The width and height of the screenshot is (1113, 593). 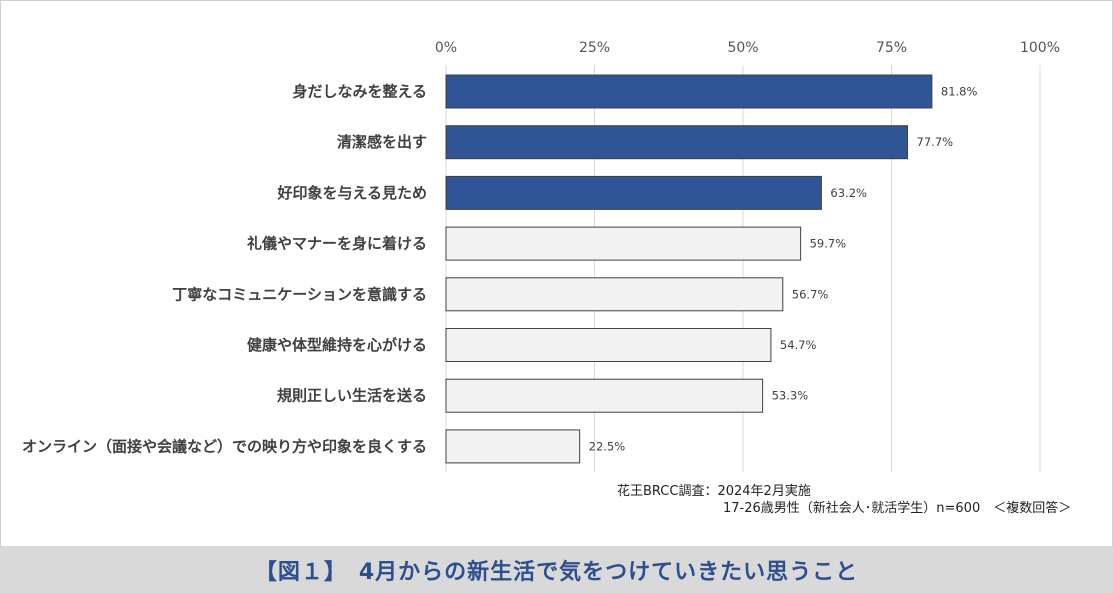 I want to click on bar-value-label: 63.2%, so click(x=848, y=193).